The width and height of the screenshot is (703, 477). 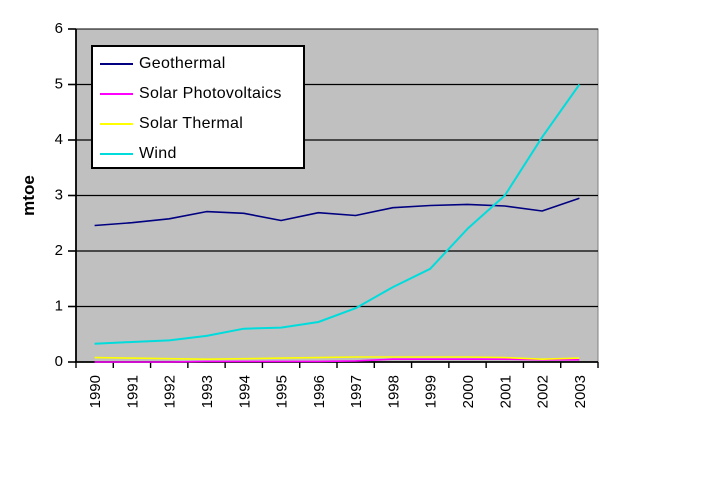 What do you see at coordinates (116, 64) in the screenshot?
I see `geothermal-line-swatch` at bounding box center [116, 64].